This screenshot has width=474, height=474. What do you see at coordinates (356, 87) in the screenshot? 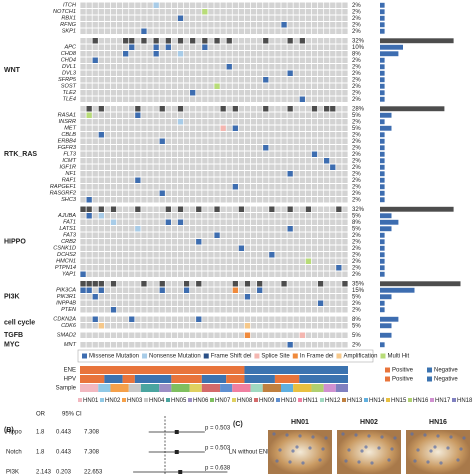
I see `frequency-label: 2%` at bounding box center [356, 87].